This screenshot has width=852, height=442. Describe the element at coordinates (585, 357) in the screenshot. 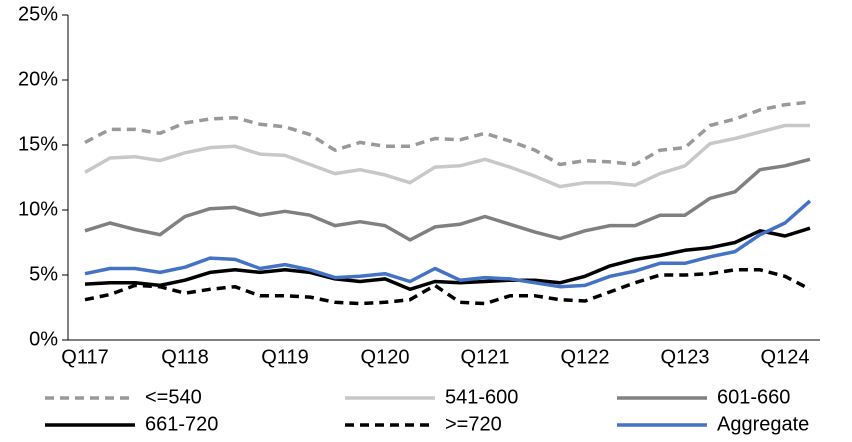

I see `x-tick-label: Q122` at that location.